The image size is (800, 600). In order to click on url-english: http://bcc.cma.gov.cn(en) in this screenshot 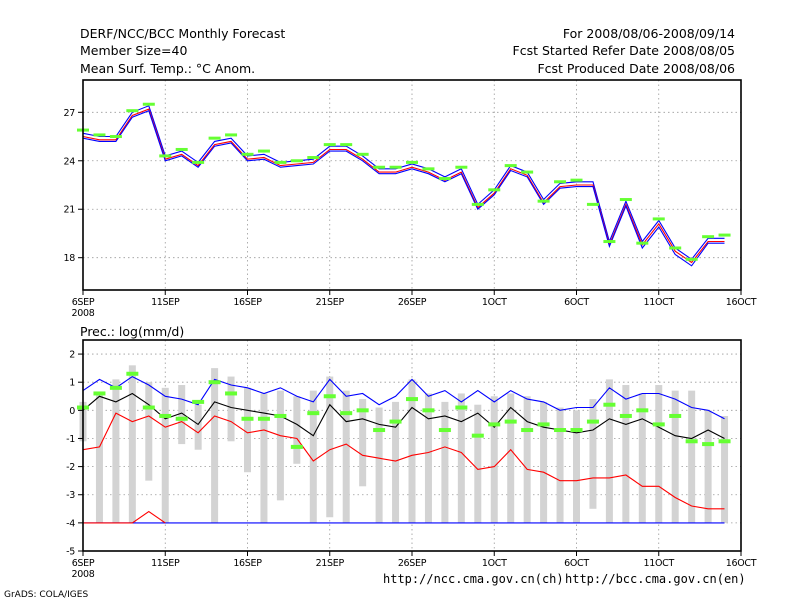, I will do `click(655, 579)`.